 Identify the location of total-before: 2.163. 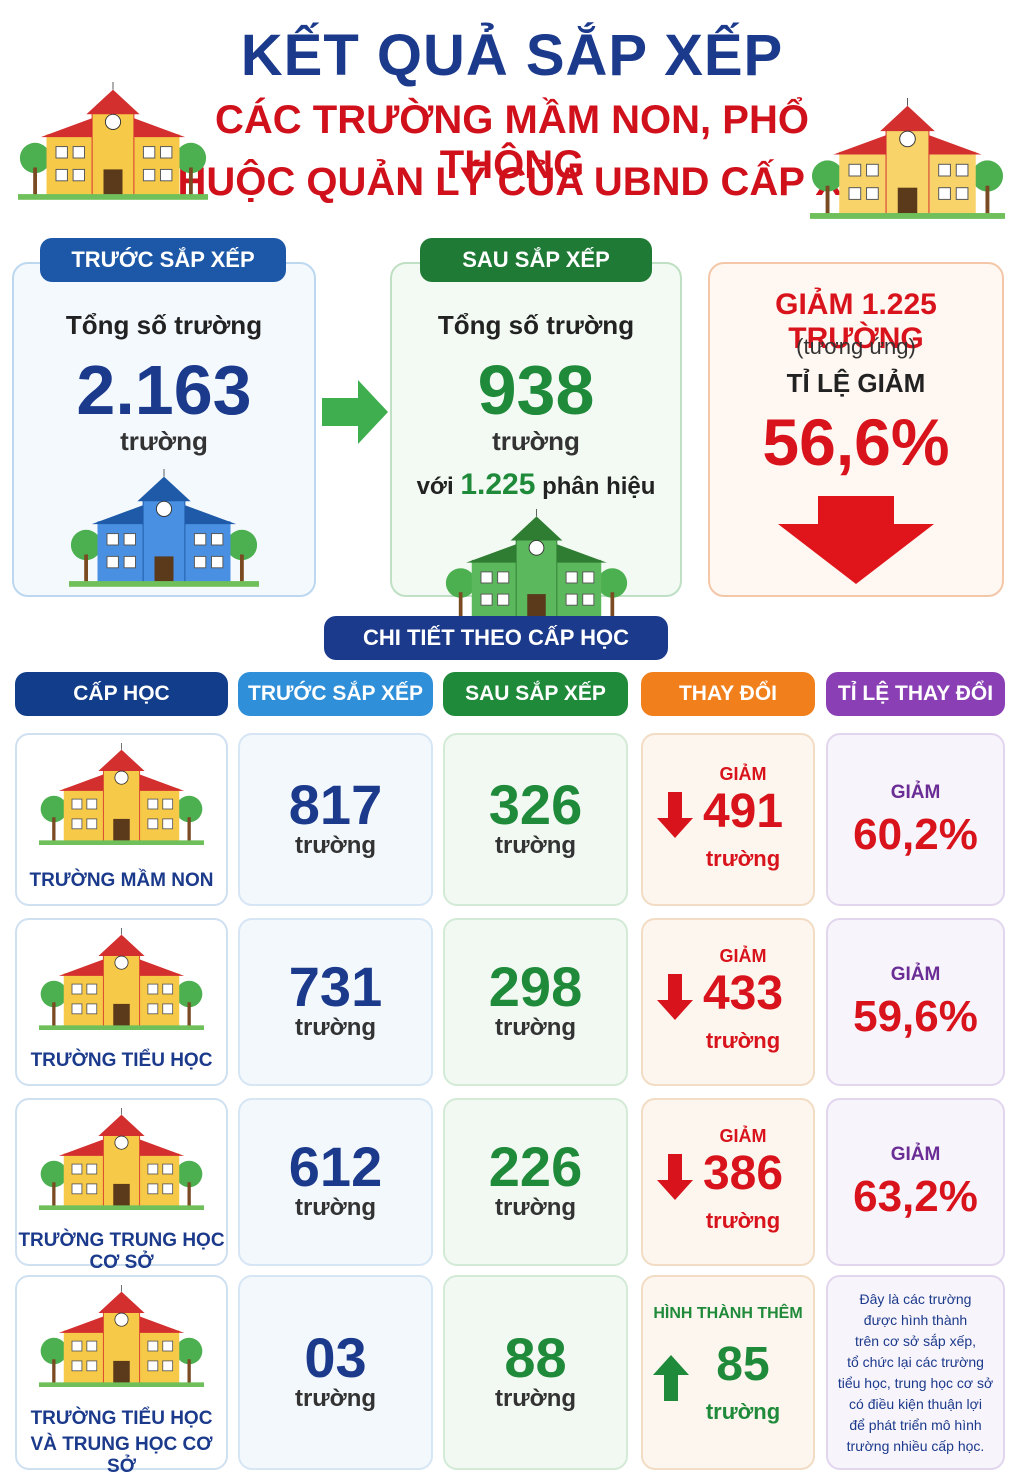
(164, 390).